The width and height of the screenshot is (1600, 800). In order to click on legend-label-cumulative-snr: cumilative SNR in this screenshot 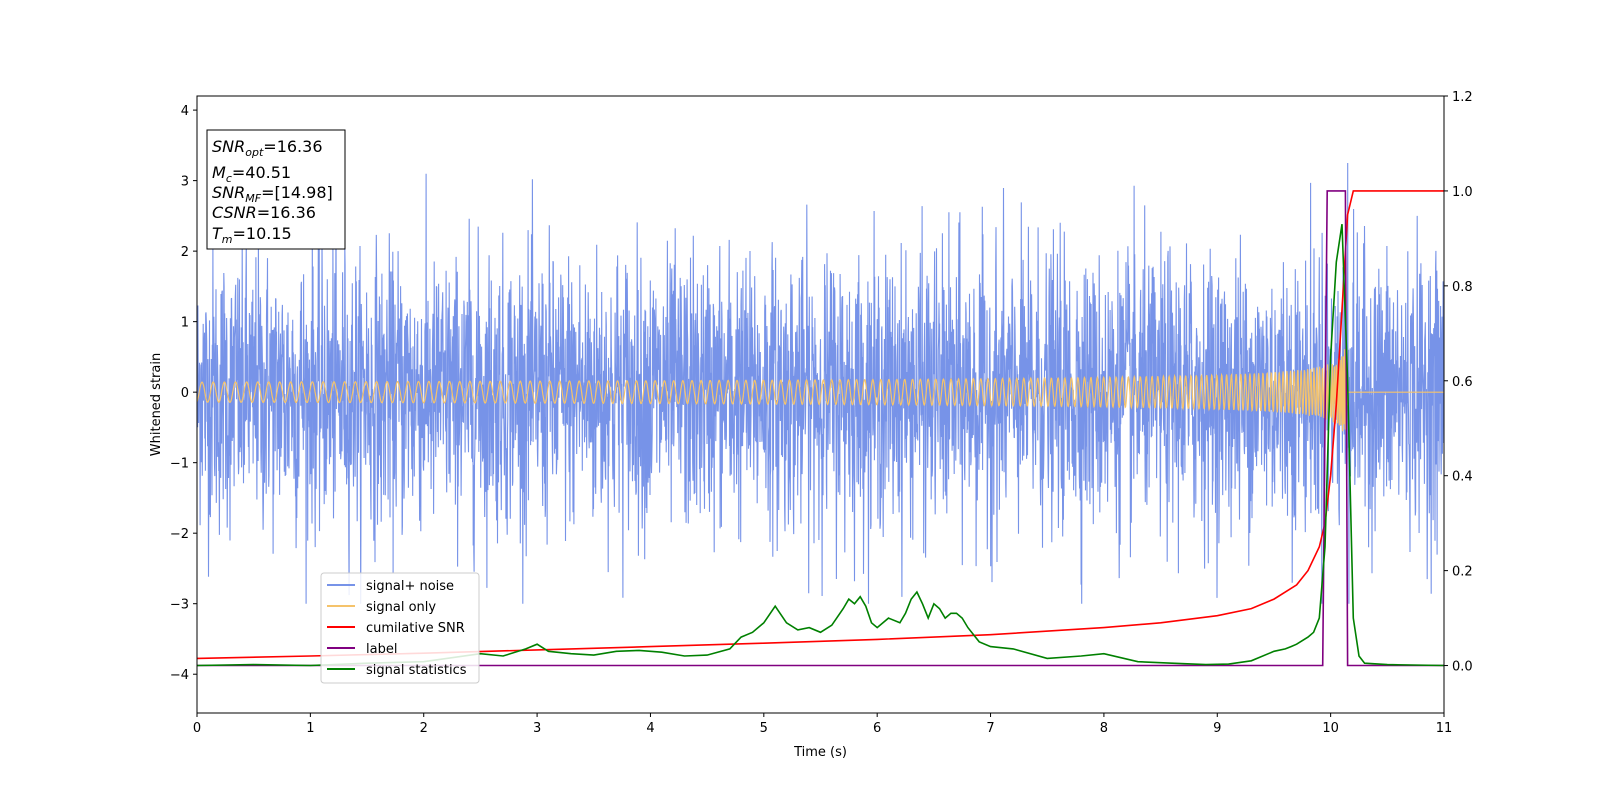, I will do `click(415, 628)`.